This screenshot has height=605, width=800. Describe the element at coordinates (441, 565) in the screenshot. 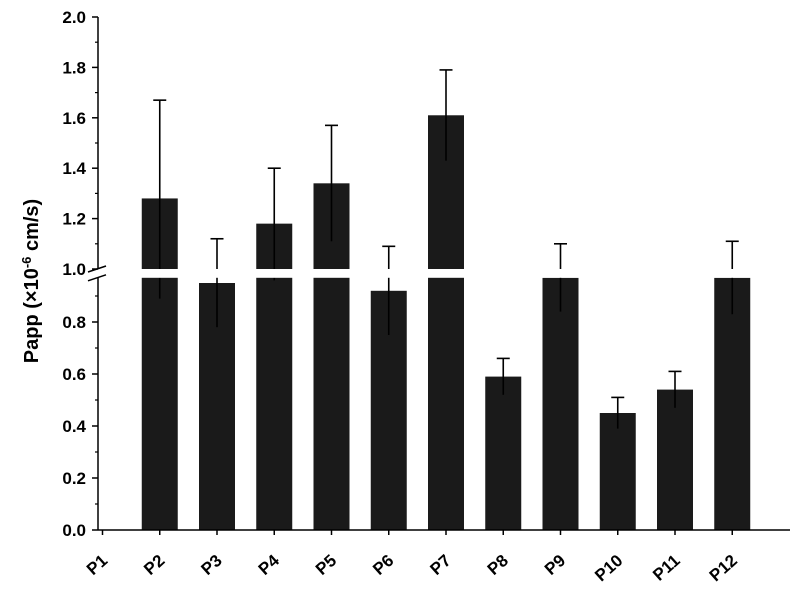

I see `x-tick-label-P7: P7` at that location.